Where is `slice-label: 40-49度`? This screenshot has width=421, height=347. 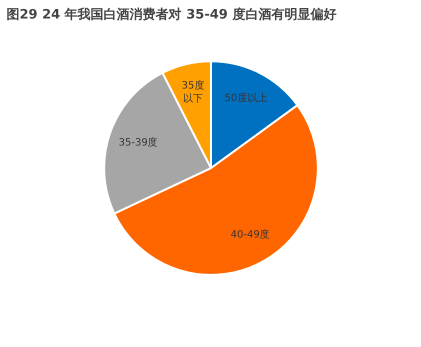 slice-label: 40-49度 is located at coordinates (250, 234).